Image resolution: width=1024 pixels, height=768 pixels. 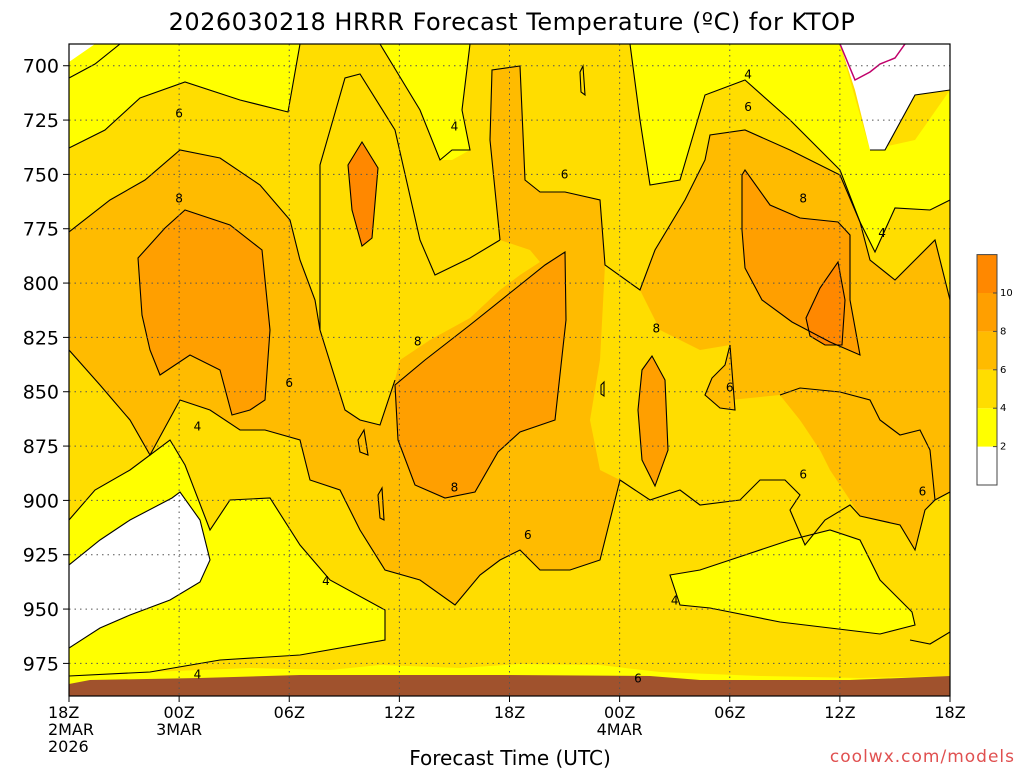 I want to click on y-tick-label: 875, so click(x=41, y=447).